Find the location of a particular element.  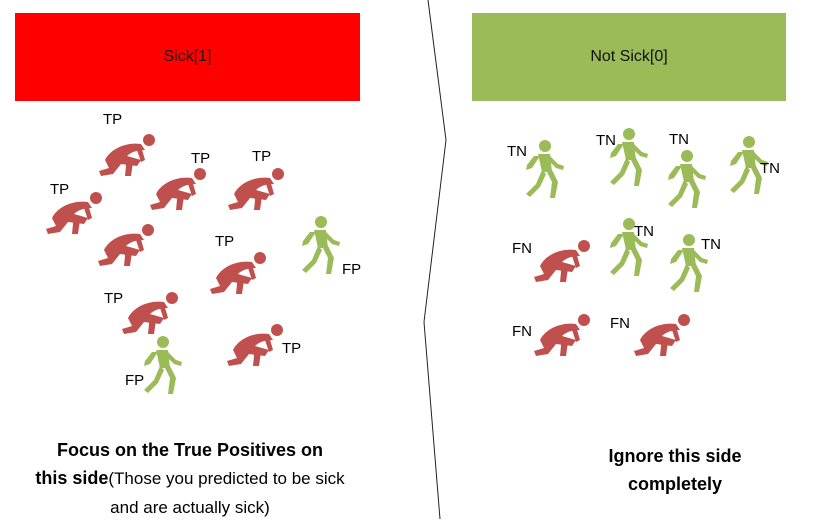

not-sick-banner: Not Sick[0] is located at coordinates (629, 57).